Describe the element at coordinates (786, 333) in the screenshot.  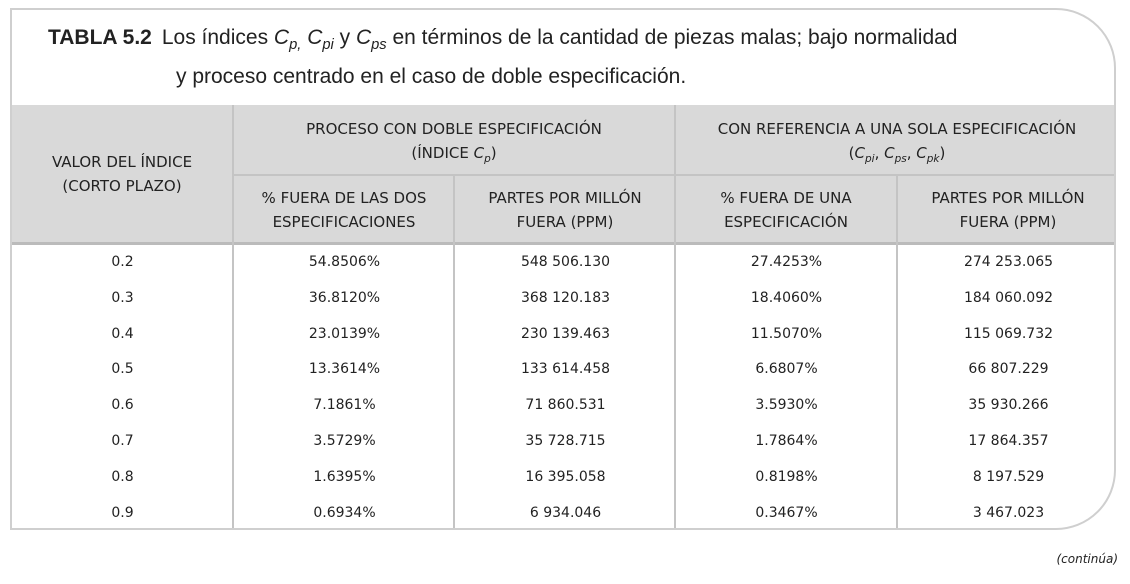
I see `cell: 11.5070%` at that location.